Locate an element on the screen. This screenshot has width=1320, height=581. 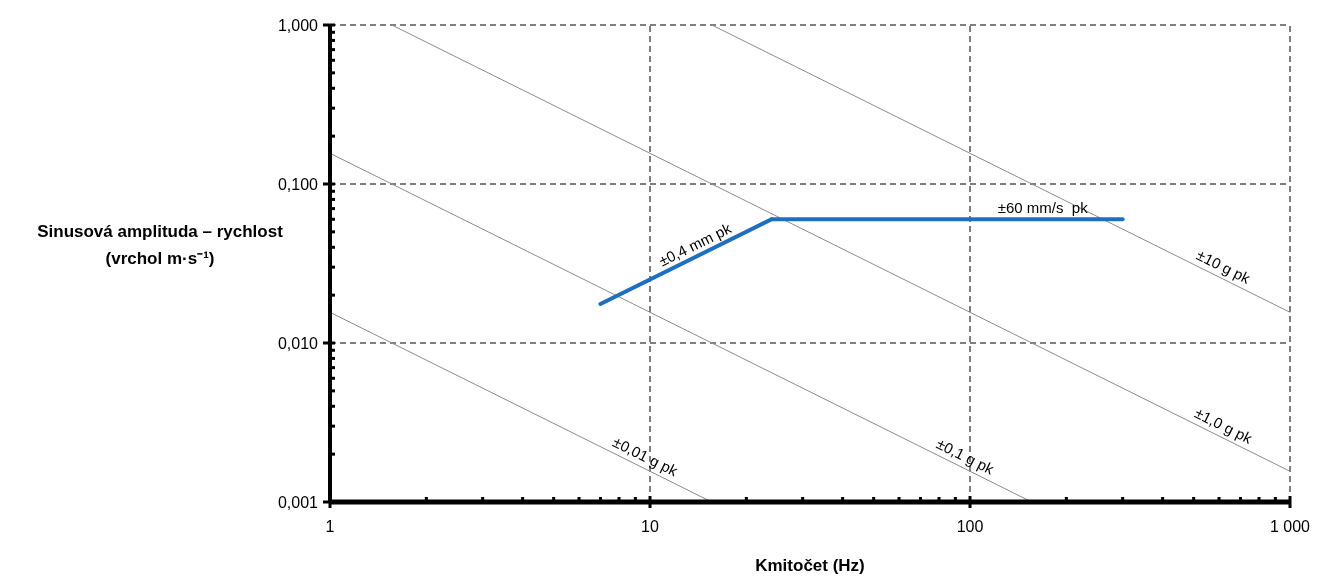
y-tick-label: 0,001 is located at coordinates (298, 502).